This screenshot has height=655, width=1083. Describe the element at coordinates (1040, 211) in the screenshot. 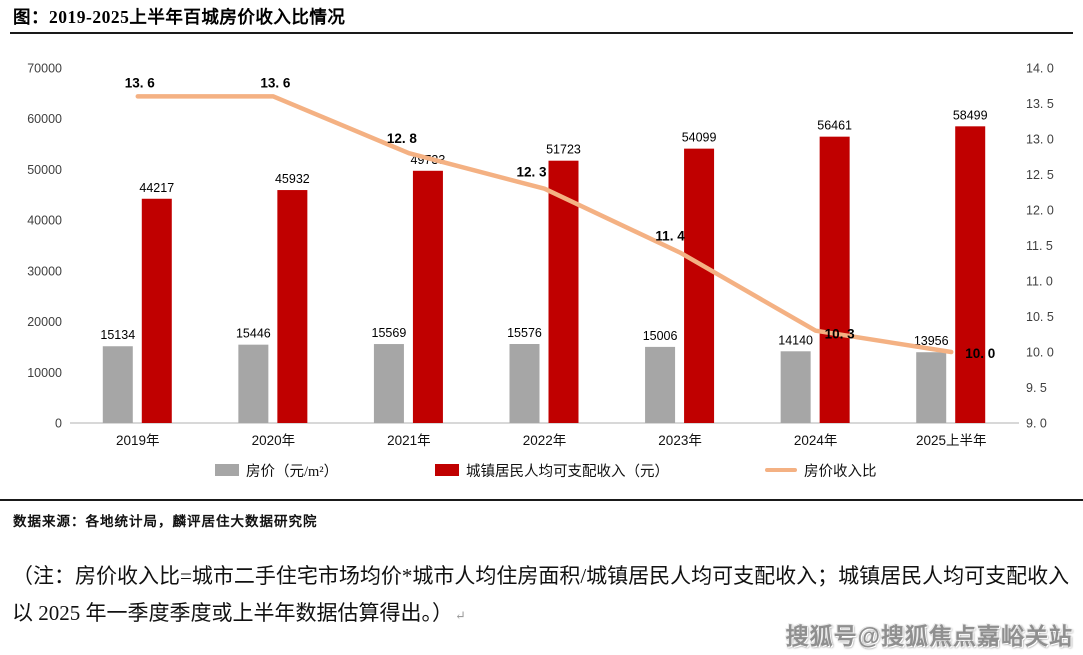

I see `right-axis-tick: 12. 0` at that location.